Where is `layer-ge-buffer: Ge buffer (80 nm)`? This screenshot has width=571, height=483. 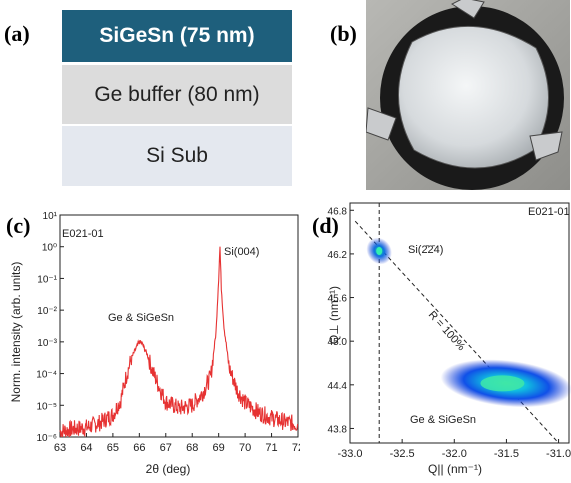 layer-ge-buffer: Ge buffer (80 nm) is located at coordinates (177, 94).